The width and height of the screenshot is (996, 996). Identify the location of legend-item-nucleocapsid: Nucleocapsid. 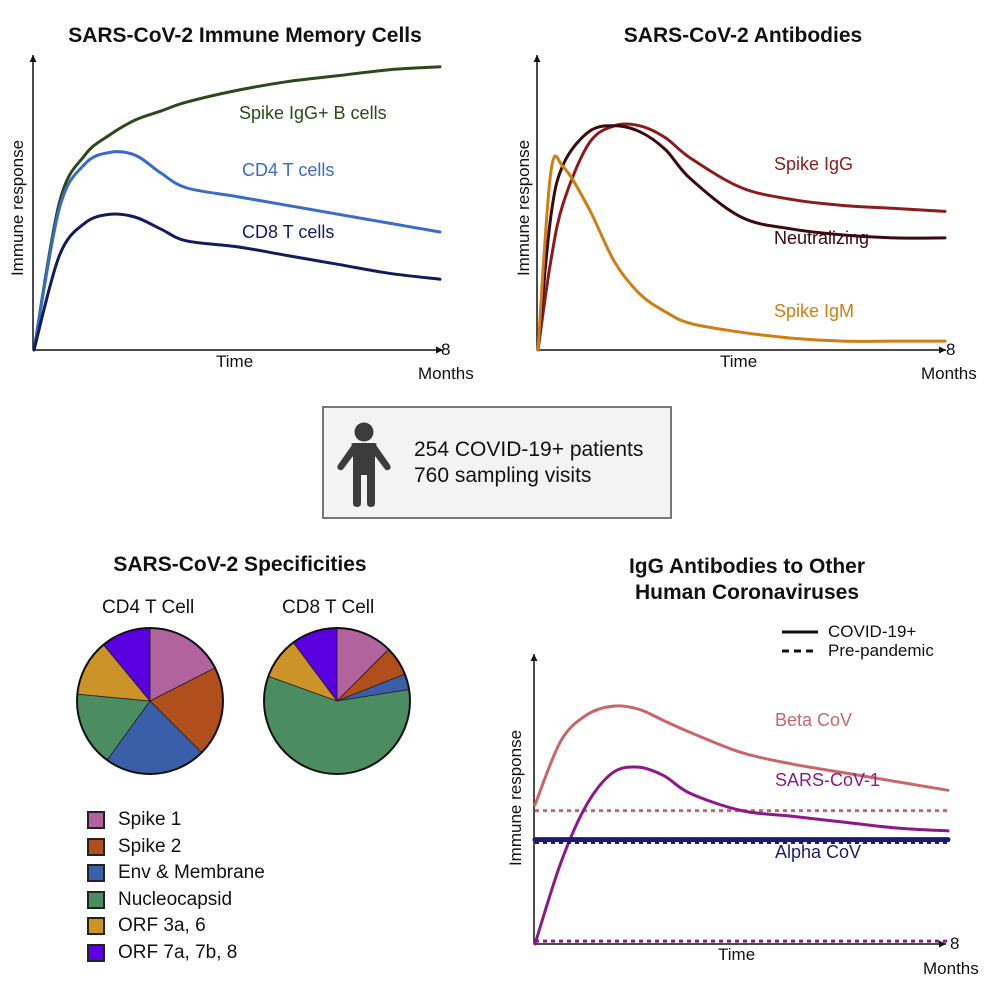
(159, 900).